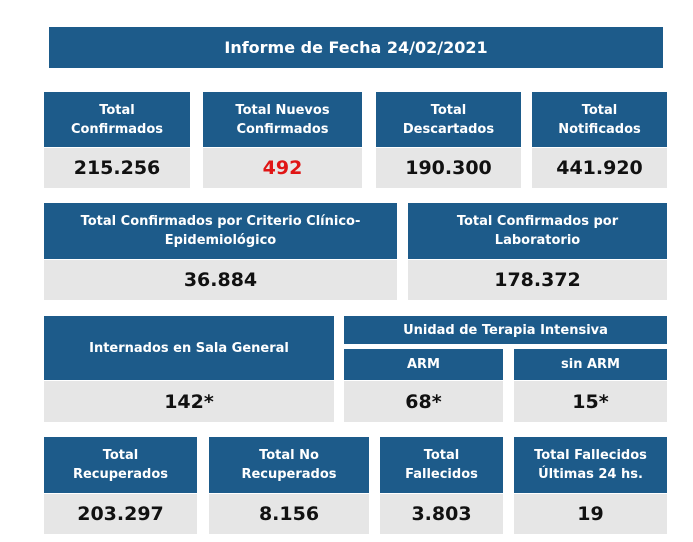  I want to click on total-descartados-value: 190.300, so click(448, 168).